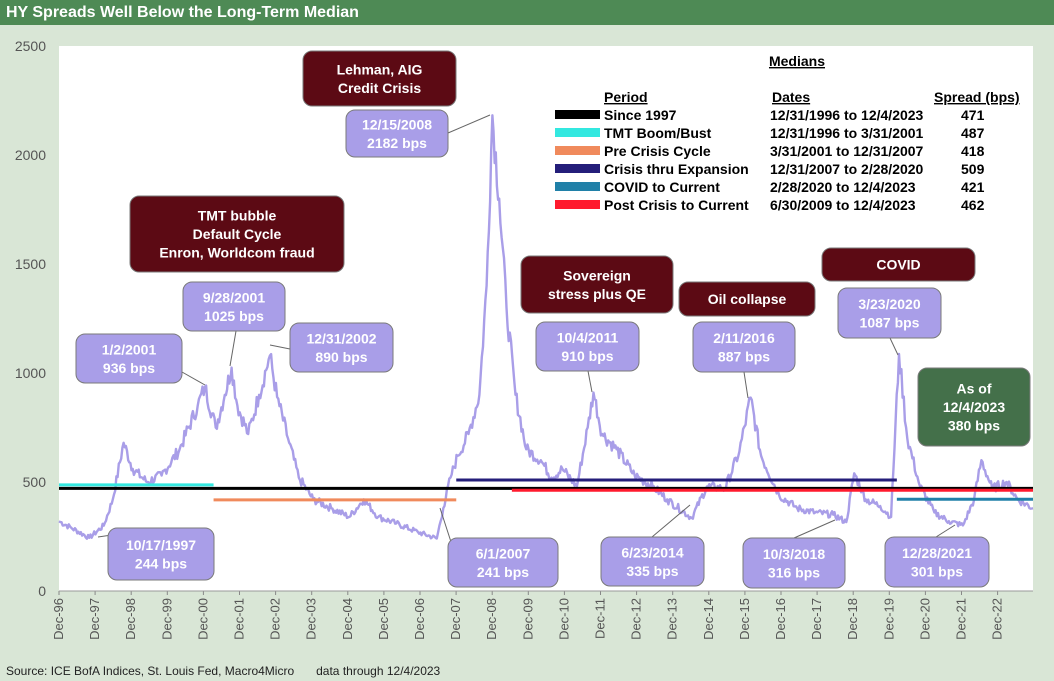 The height and width of the screenshot is (681, 1054). Describe the element at coordinates (311, 619) in the screenshot. I see `x-tick-label: Dec-03` at that location.